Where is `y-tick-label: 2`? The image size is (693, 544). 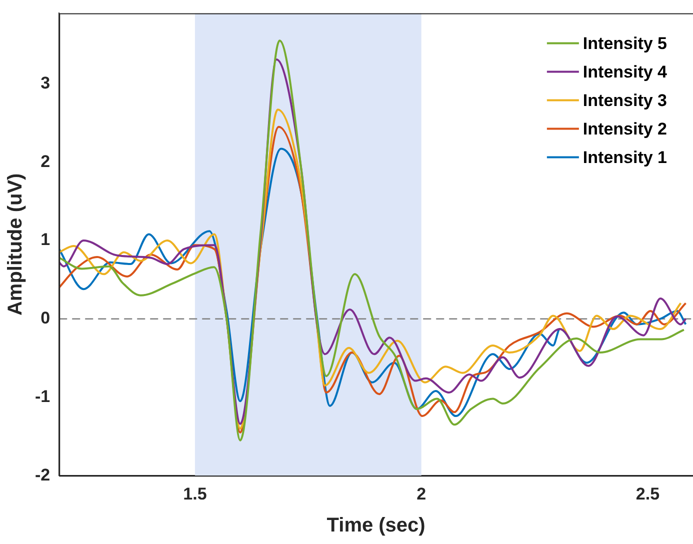
y-tick-label: 2 is located at coordinates (45, 161).